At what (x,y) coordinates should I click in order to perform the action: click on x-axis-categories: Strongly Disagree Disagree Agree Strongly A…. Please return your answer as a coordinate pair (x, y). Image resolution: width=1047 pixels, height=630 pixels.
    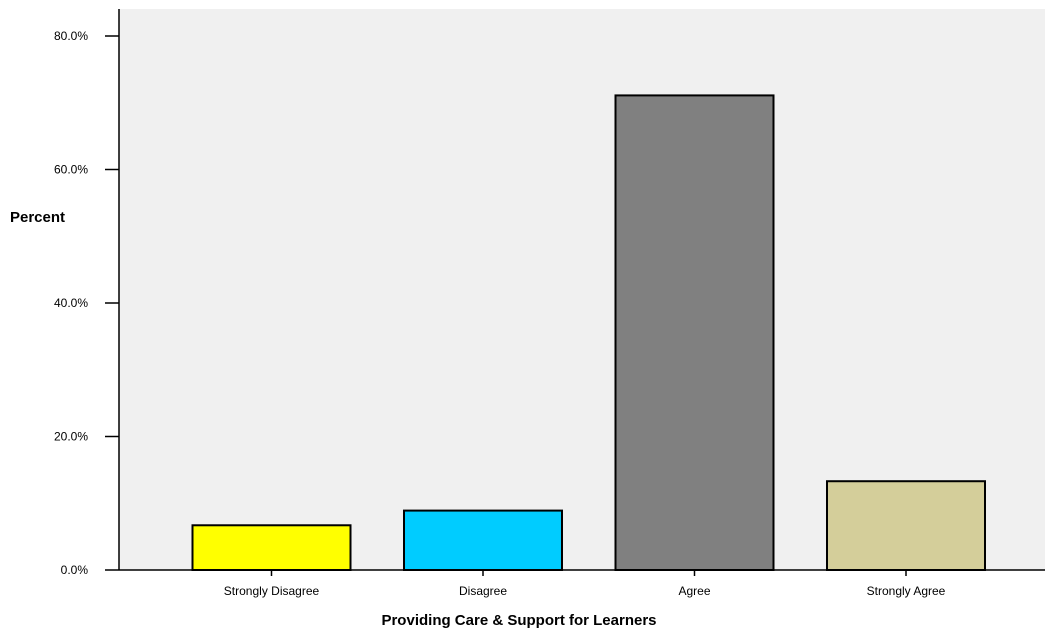
    Looking at the image, I should click on (585, 584).